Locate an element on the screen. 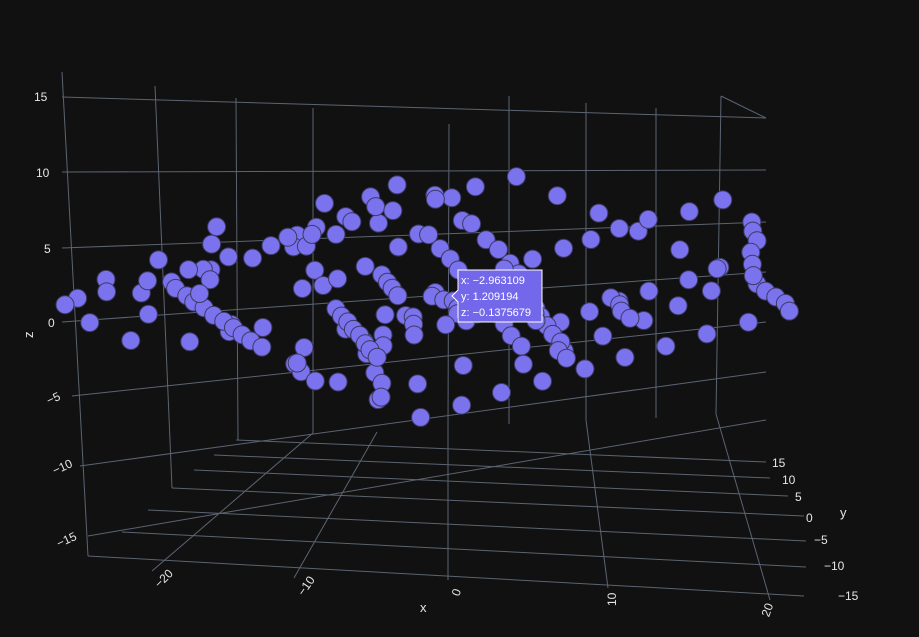 The image size is (919, 637). x-tick-label: 10 is located at coordinates (612, 599).